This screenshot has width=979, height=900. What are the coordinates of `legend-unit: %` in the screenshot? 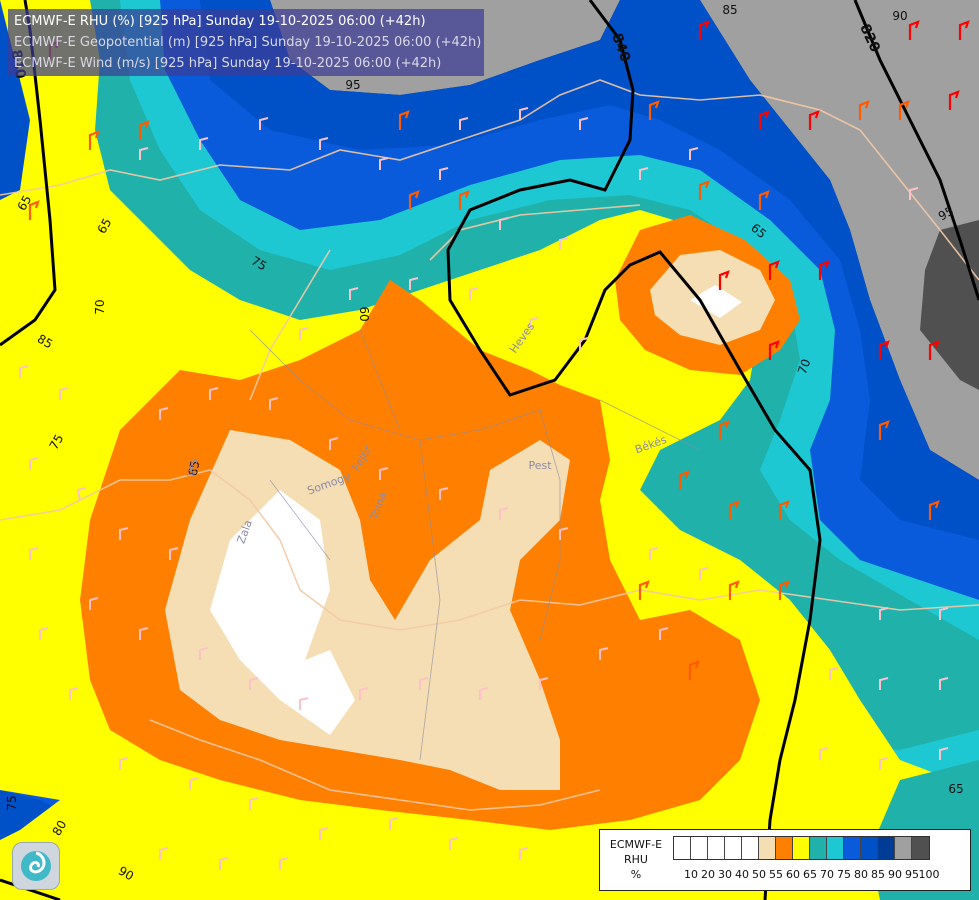 It's located at (636, 874).